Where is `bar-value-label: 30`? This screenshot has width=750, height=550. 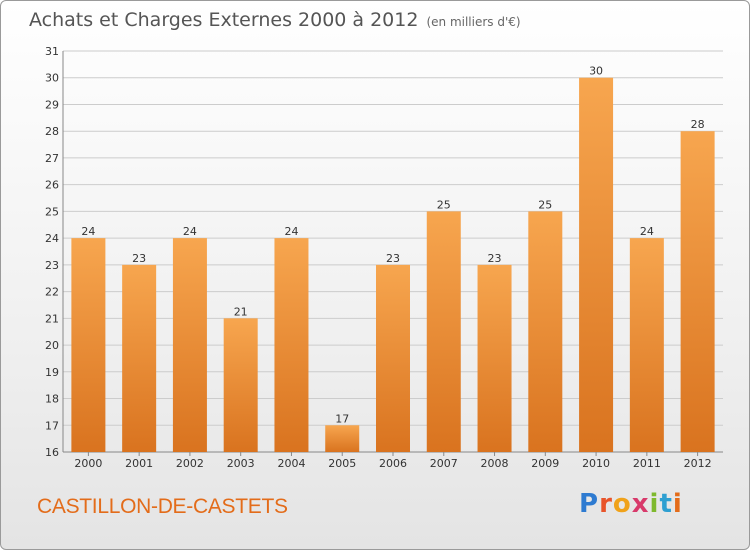 bar-value-label: 30 is located at coordinates (596, 71).